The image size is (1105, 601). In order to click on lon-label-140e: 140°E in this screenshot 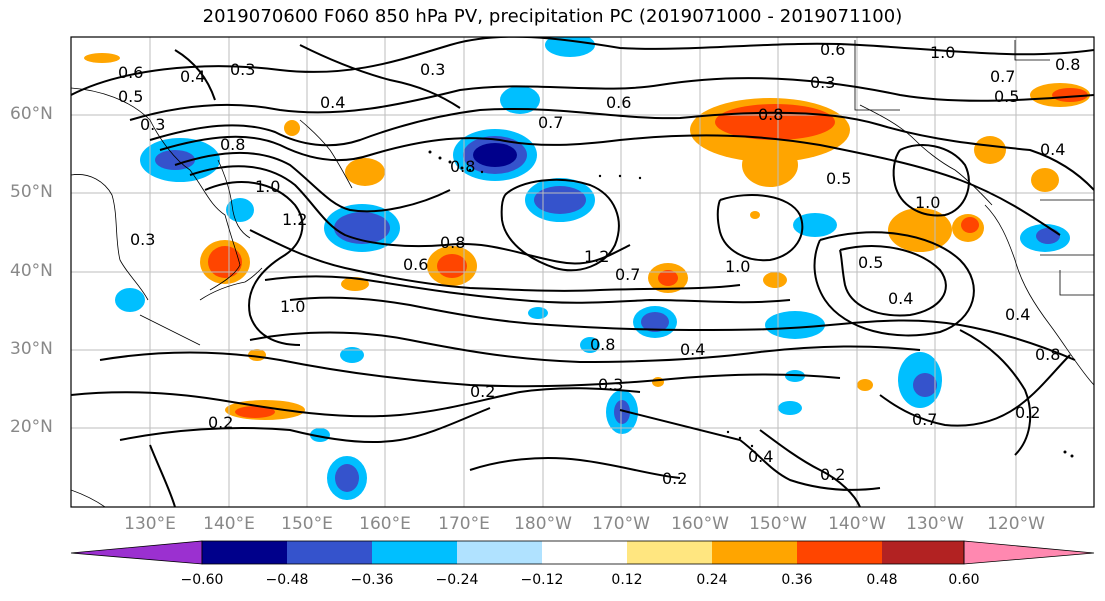, I will do `click(229, 524)`.